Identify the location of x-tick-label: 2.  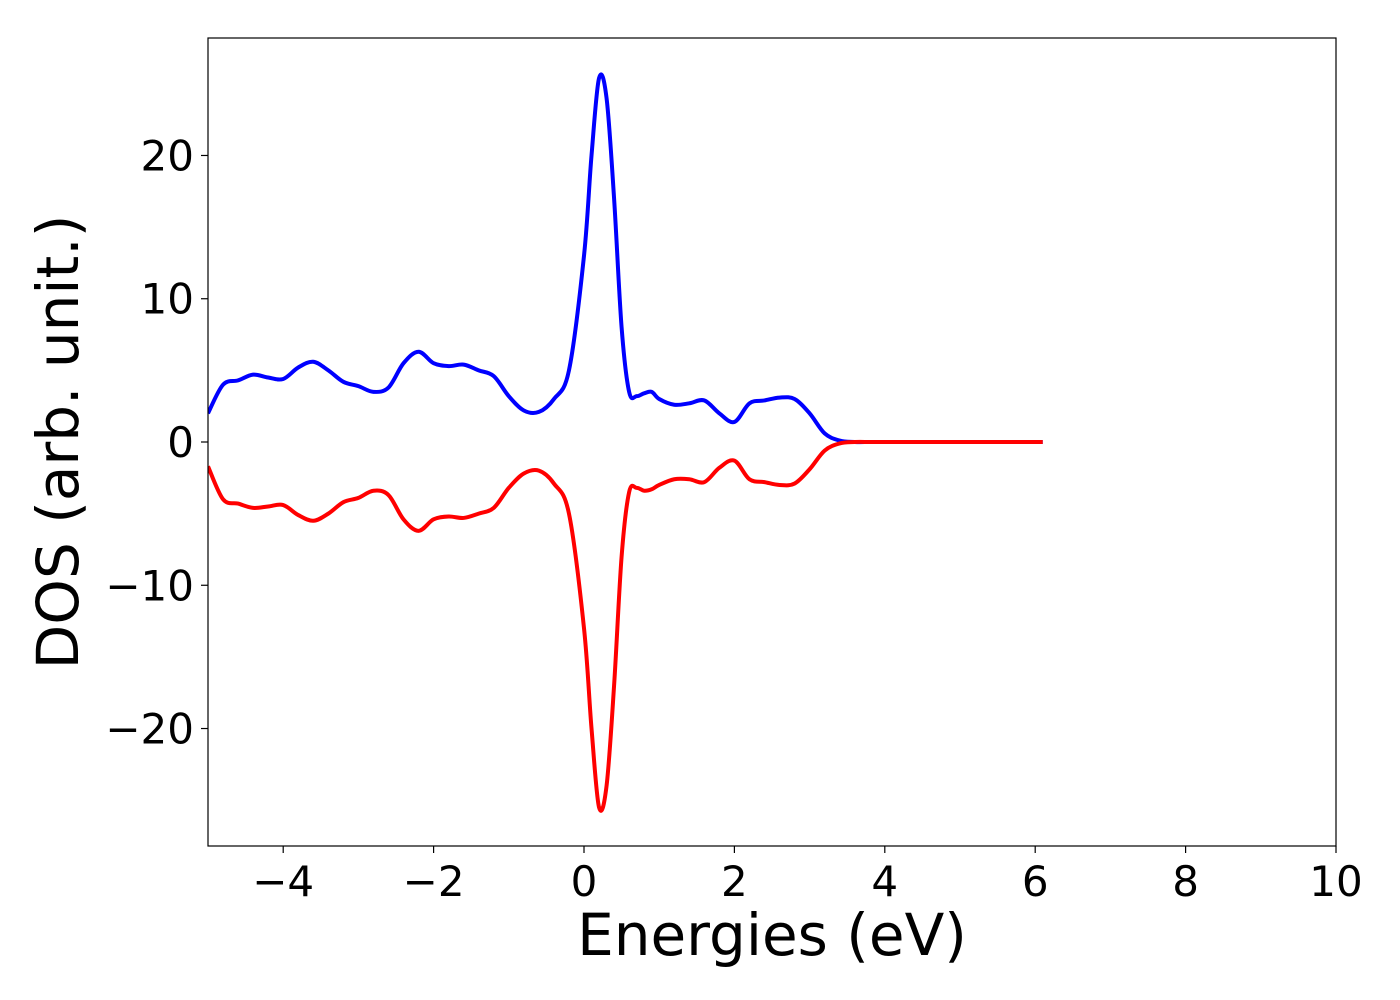
(734, 881).